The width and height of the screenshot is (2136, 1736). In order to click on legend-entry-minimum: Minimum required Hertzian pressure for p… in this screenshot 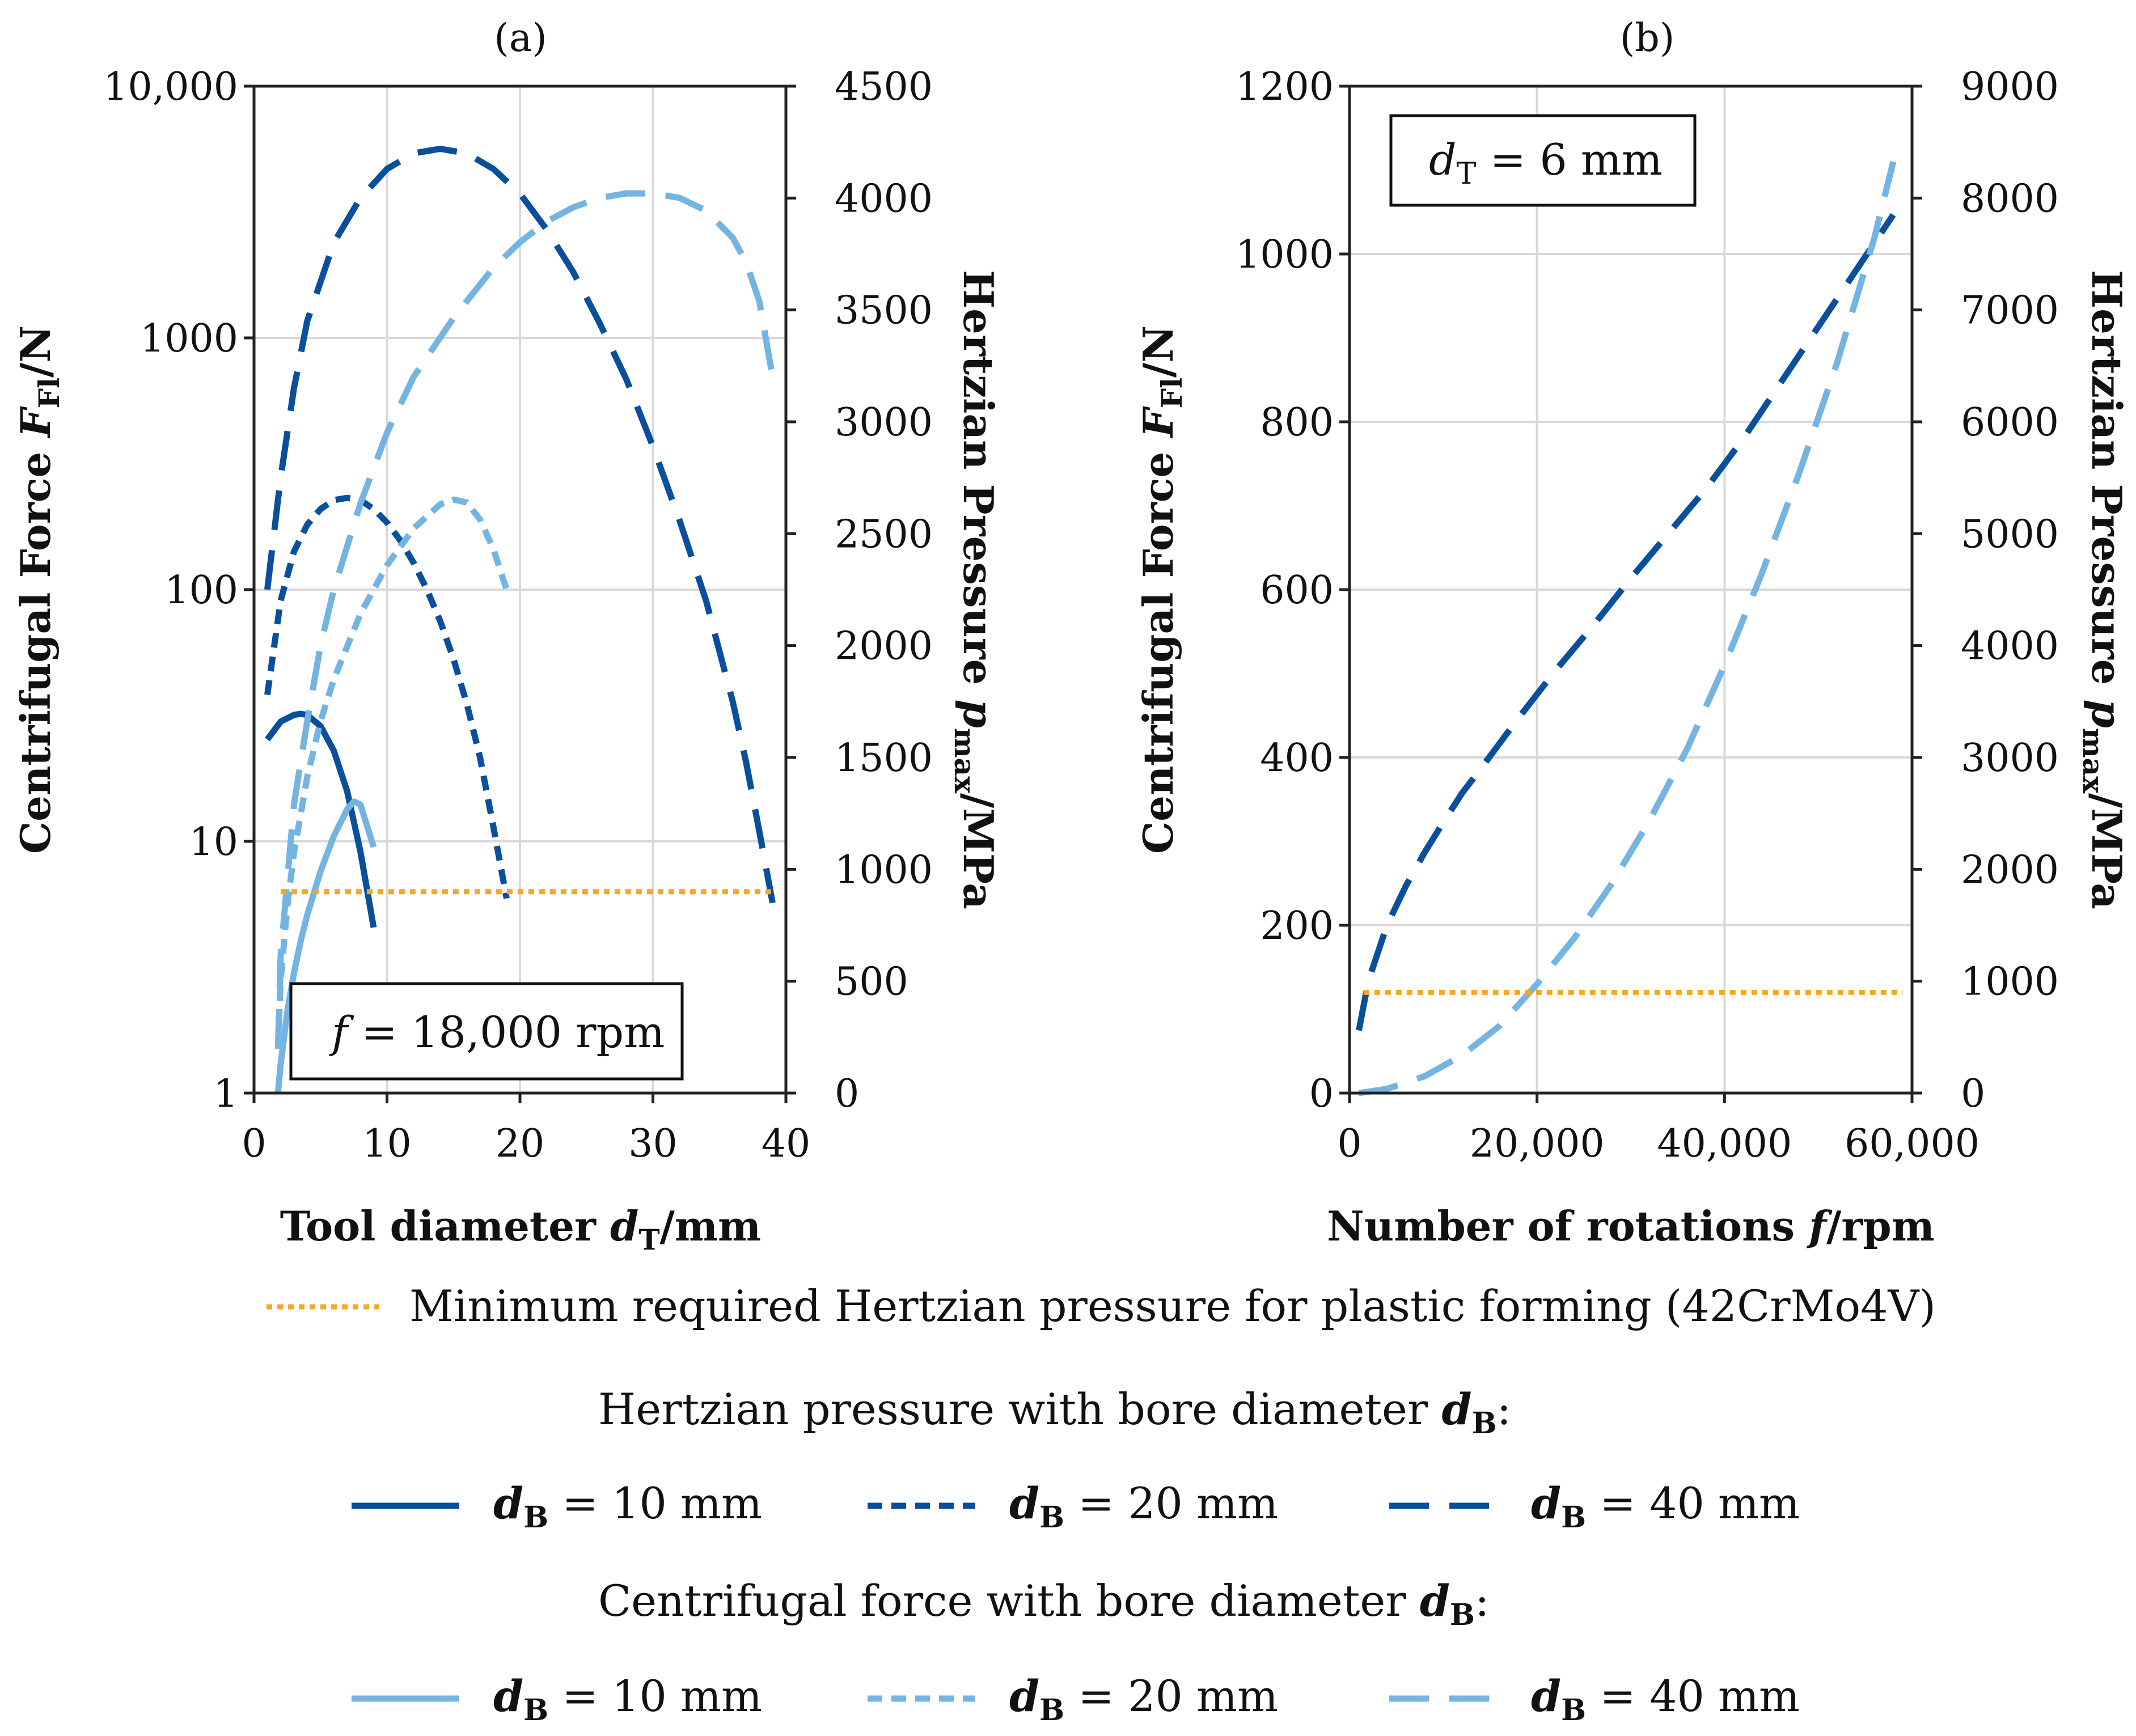, I will do `click(1101, 1306)`.